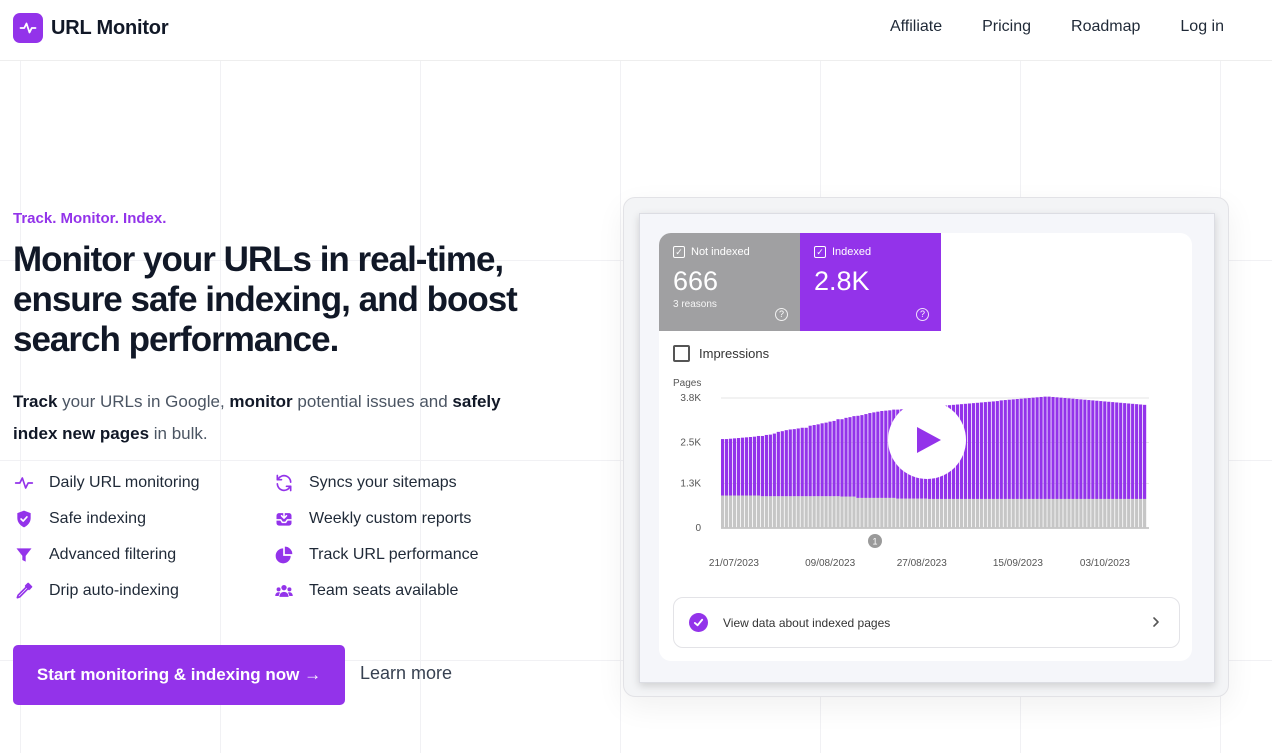 This screenshot has width=1272, height=753. I want to click on view-indexed-data-link: View data about indexed pages, so click(926, 622).